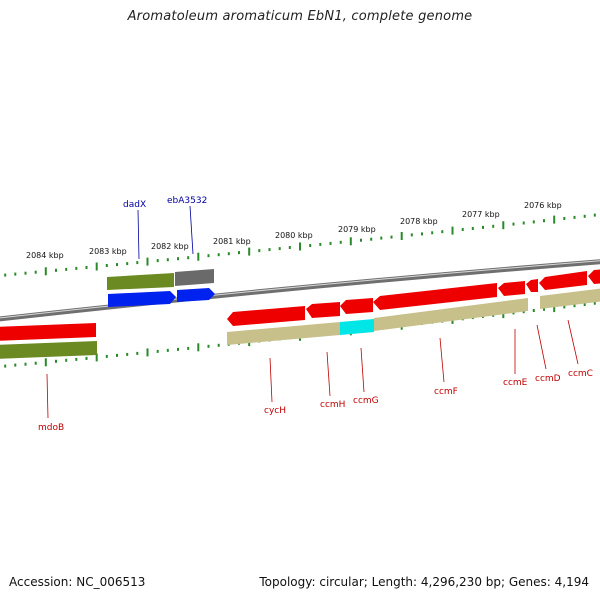  I want to click on gene-ebA3532-bar, so click(194, 277).